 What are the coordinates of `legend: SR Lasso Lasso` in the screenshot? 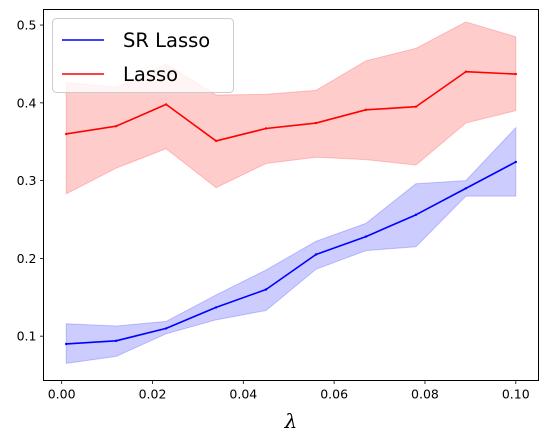 It's located at (143, 55).